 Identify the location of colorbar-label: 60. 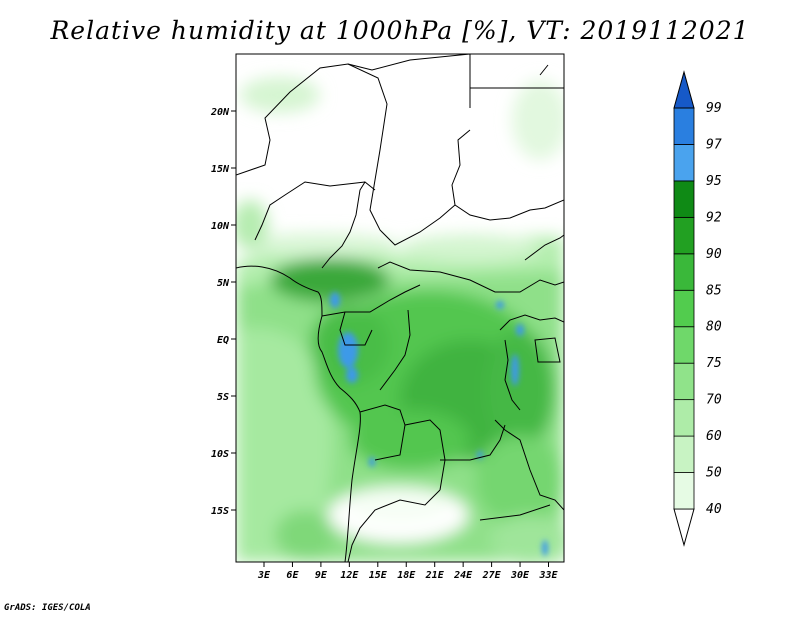
(714, 436).